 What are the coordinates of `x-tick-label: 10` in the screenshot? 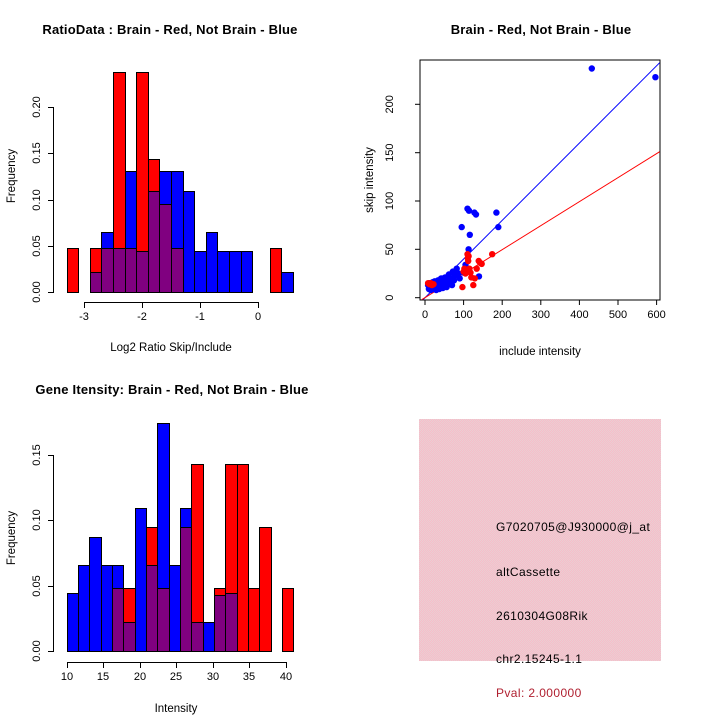 It's located at (67, 677).